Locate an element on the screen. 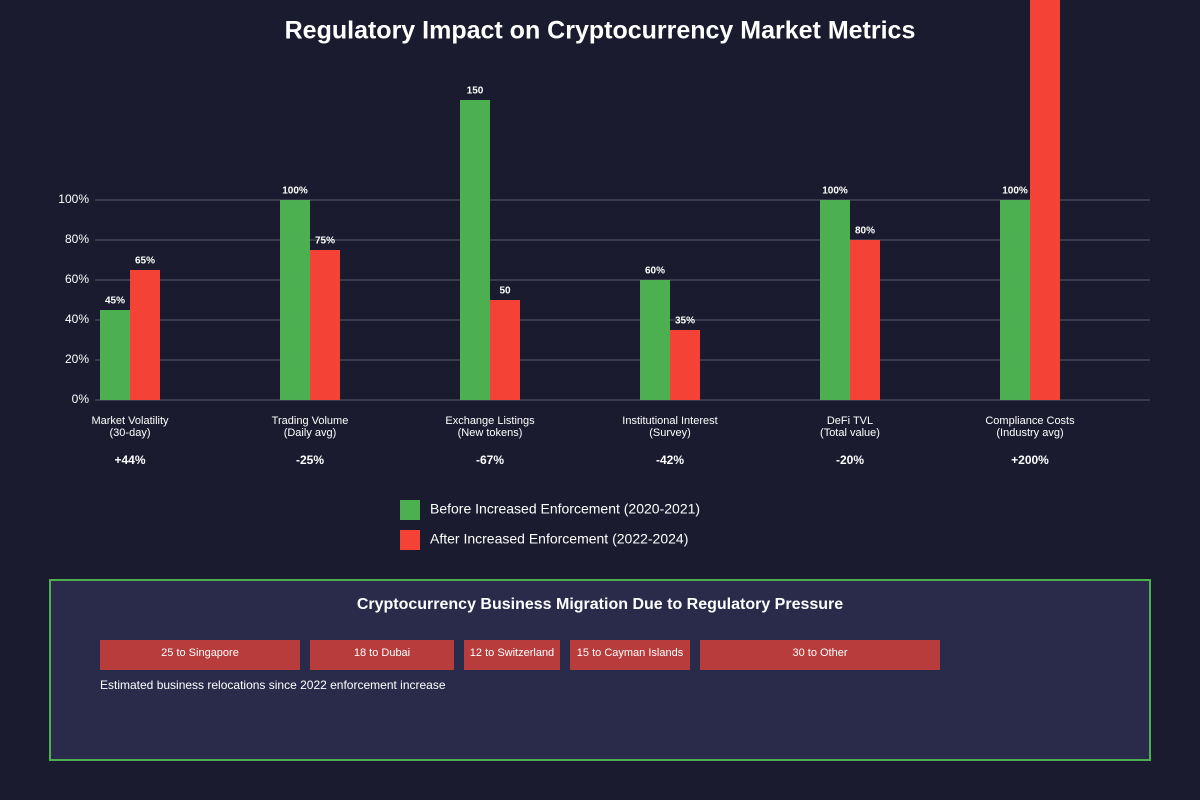  value-label: 35% is located at coordinates (685, 321).